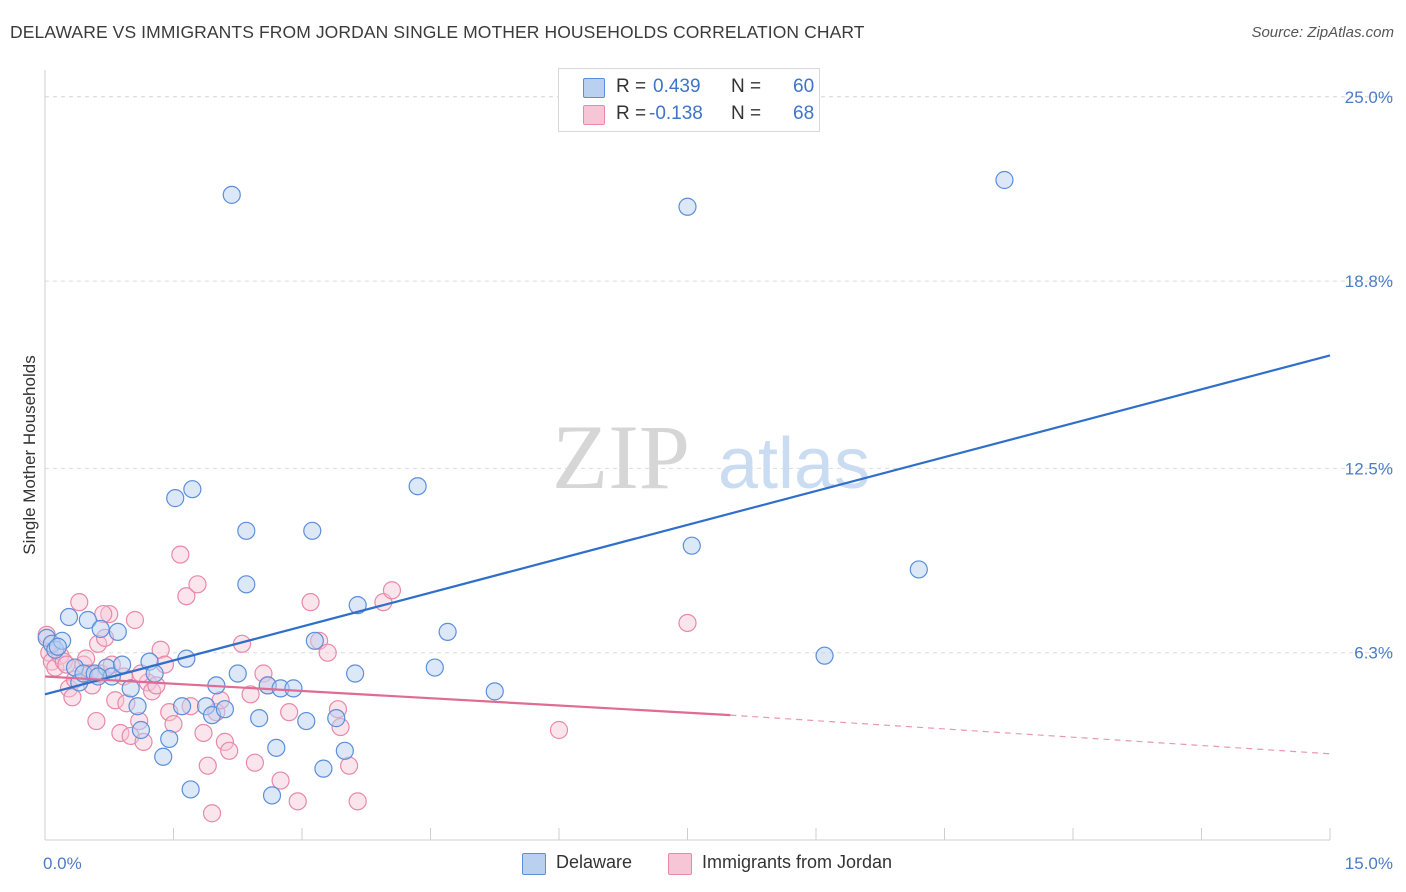 Image resolution: width=1406 pixels, height=892 pixels. Describe the element at coordinates (594, 88) in the screenshot. I see `stats-swatch-delaware` at that location.